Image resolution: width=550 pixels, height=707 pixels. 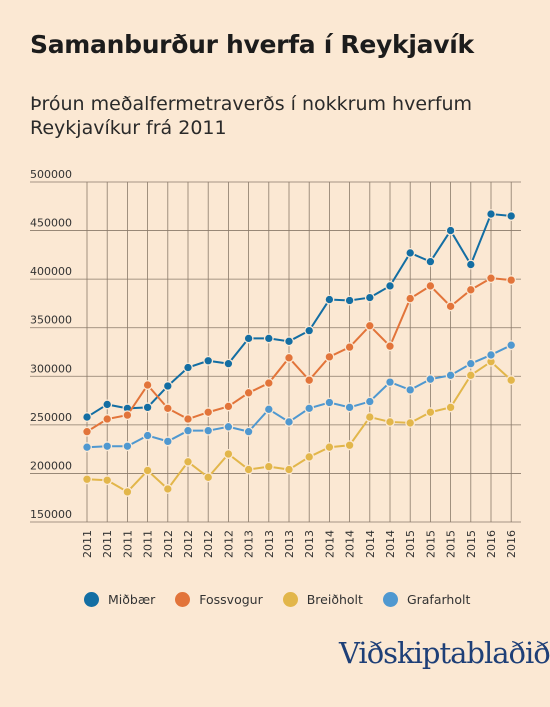 I want to click on y-tick-label: 450000, so click(x=51, y=223).